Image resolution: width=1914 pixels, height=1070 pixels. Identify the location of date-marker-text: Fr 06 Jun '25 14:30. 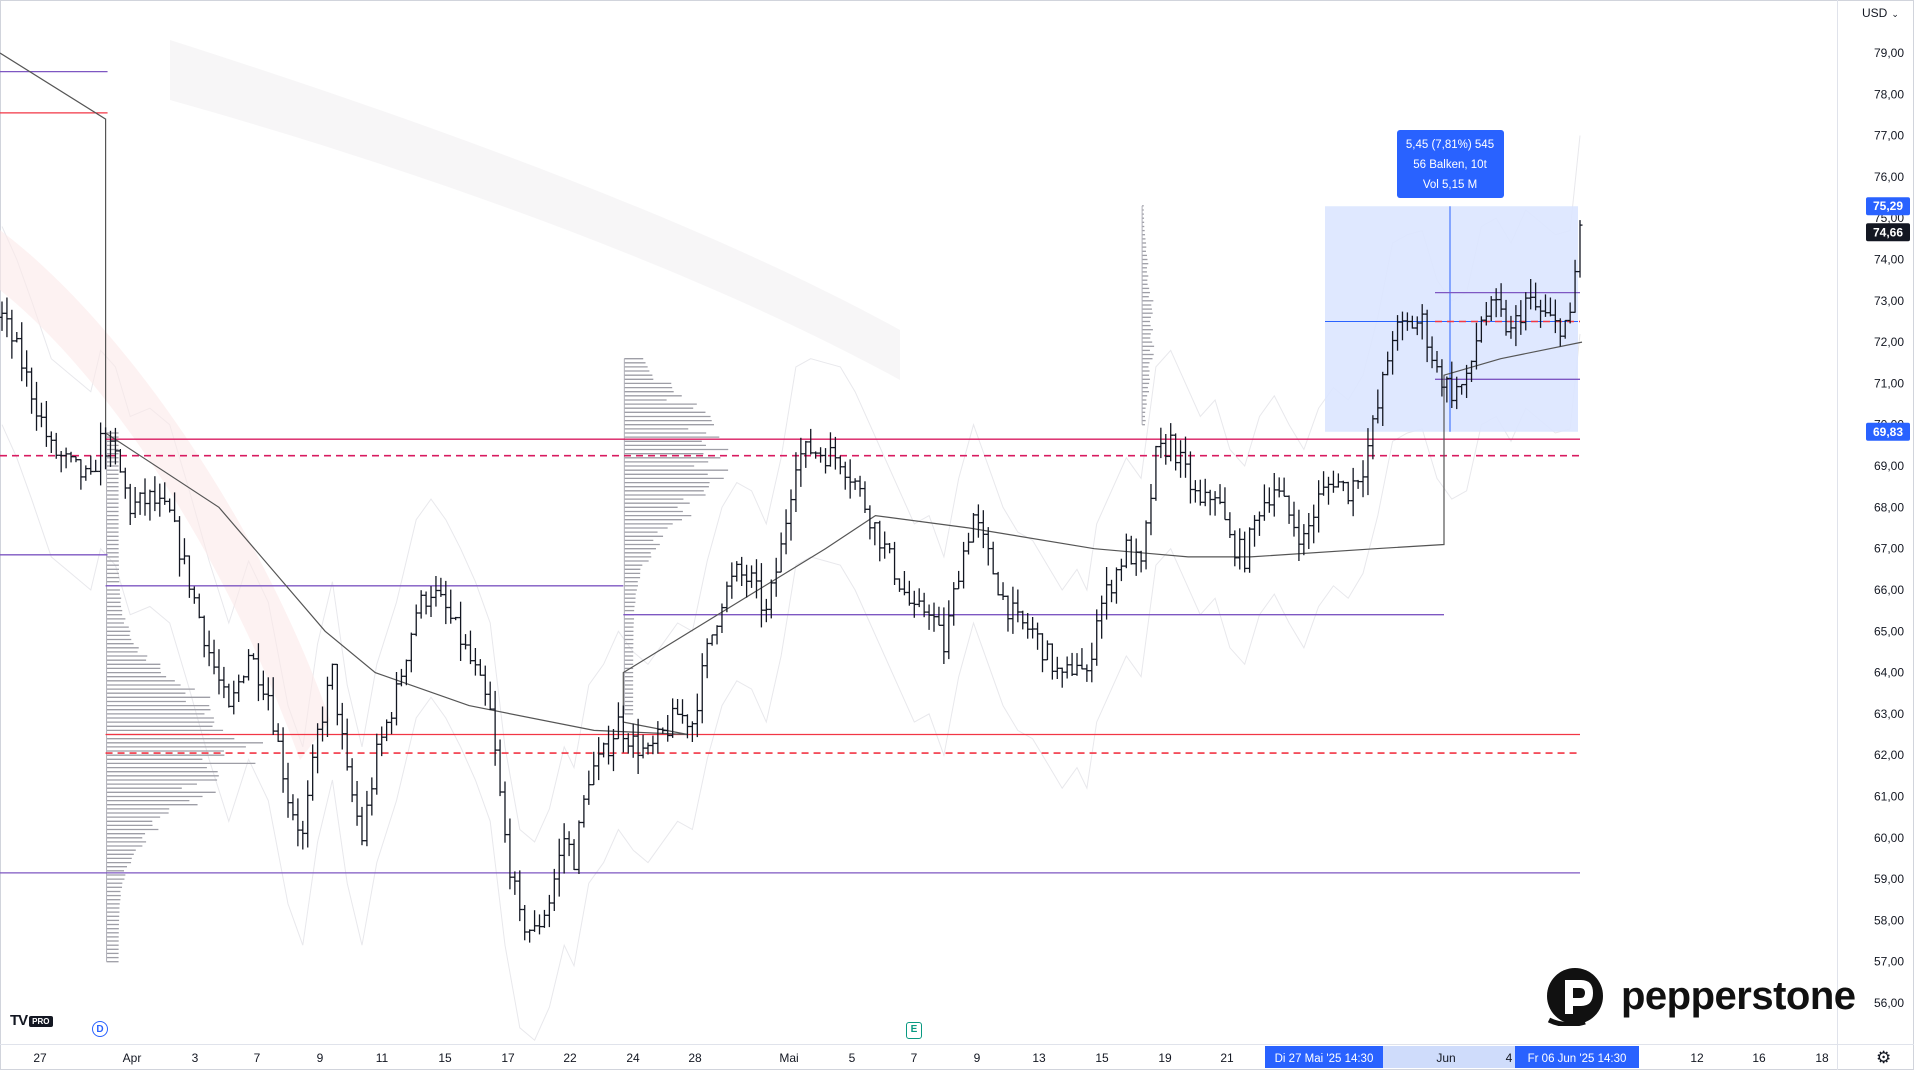
(1577, 1059).